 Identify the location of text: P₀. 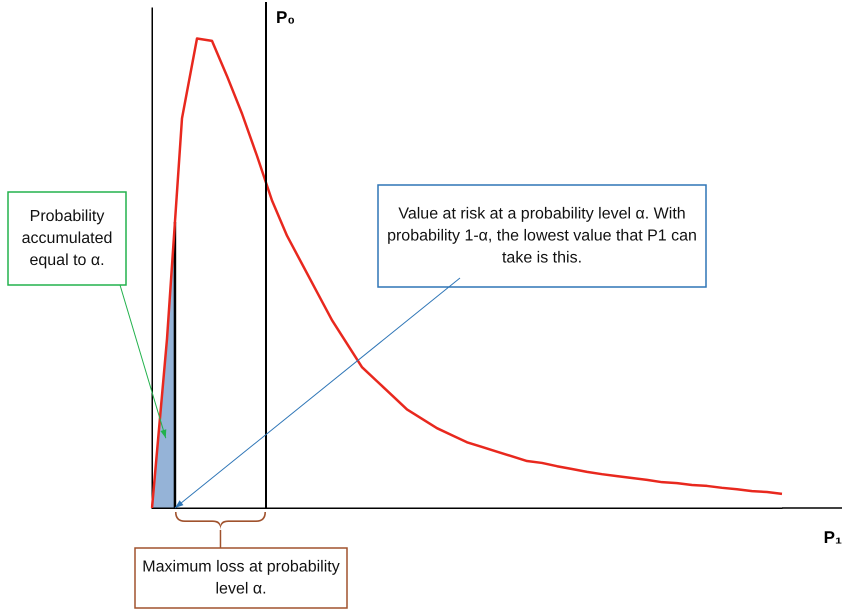
(286, 18).